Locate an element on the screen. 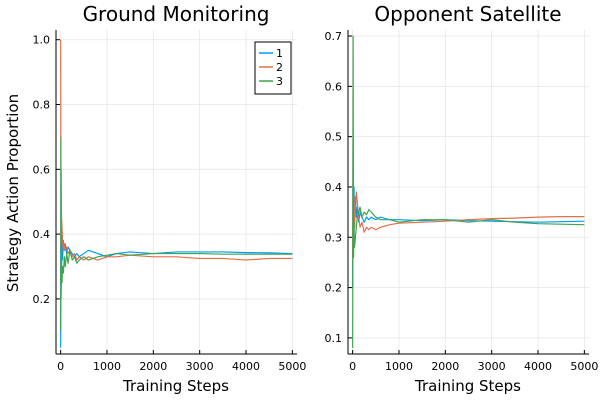 The image size is (601, 400). y-tick-label: 1.0 is located at coordinates (42, 40).